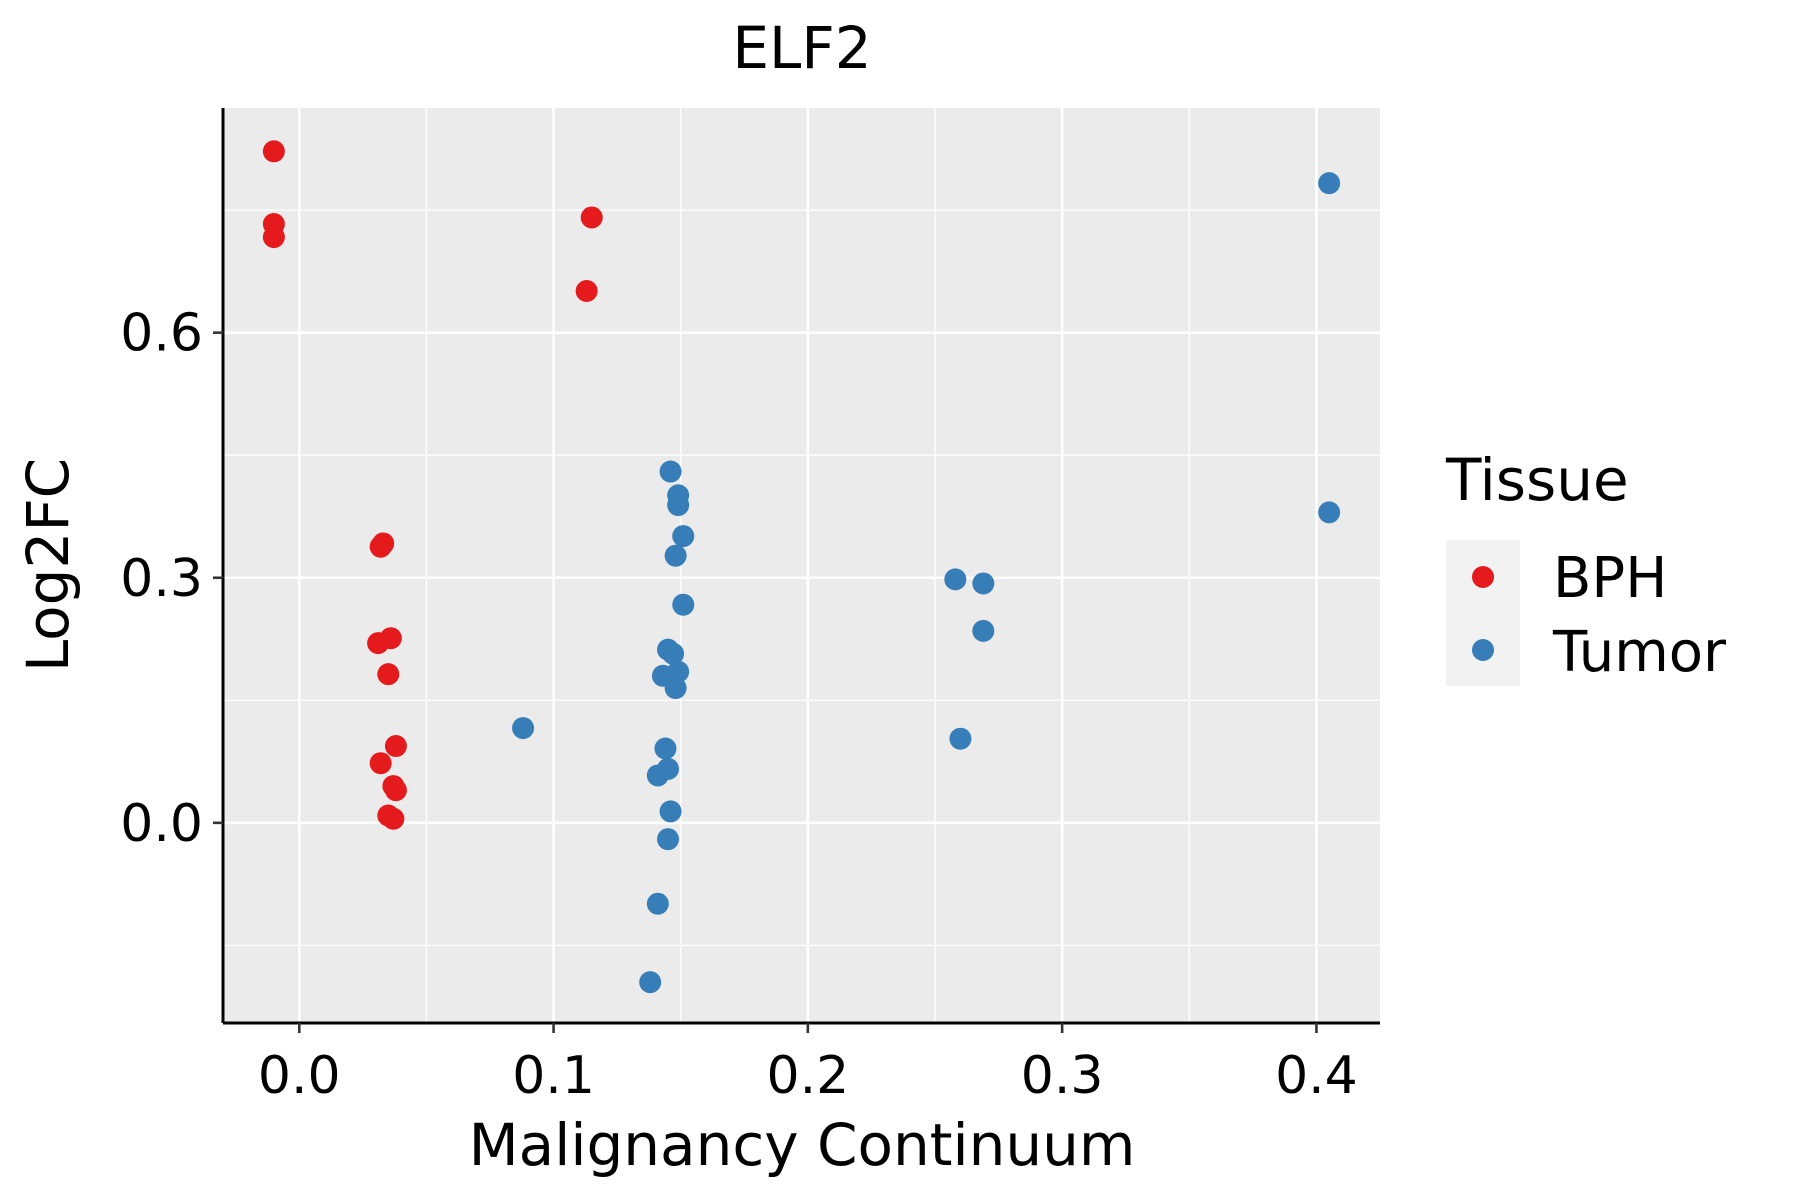  Describe the element at coordinates (1062, 1076) in the screenshot. I see `x-tick-label-3: 0.3` at that location.